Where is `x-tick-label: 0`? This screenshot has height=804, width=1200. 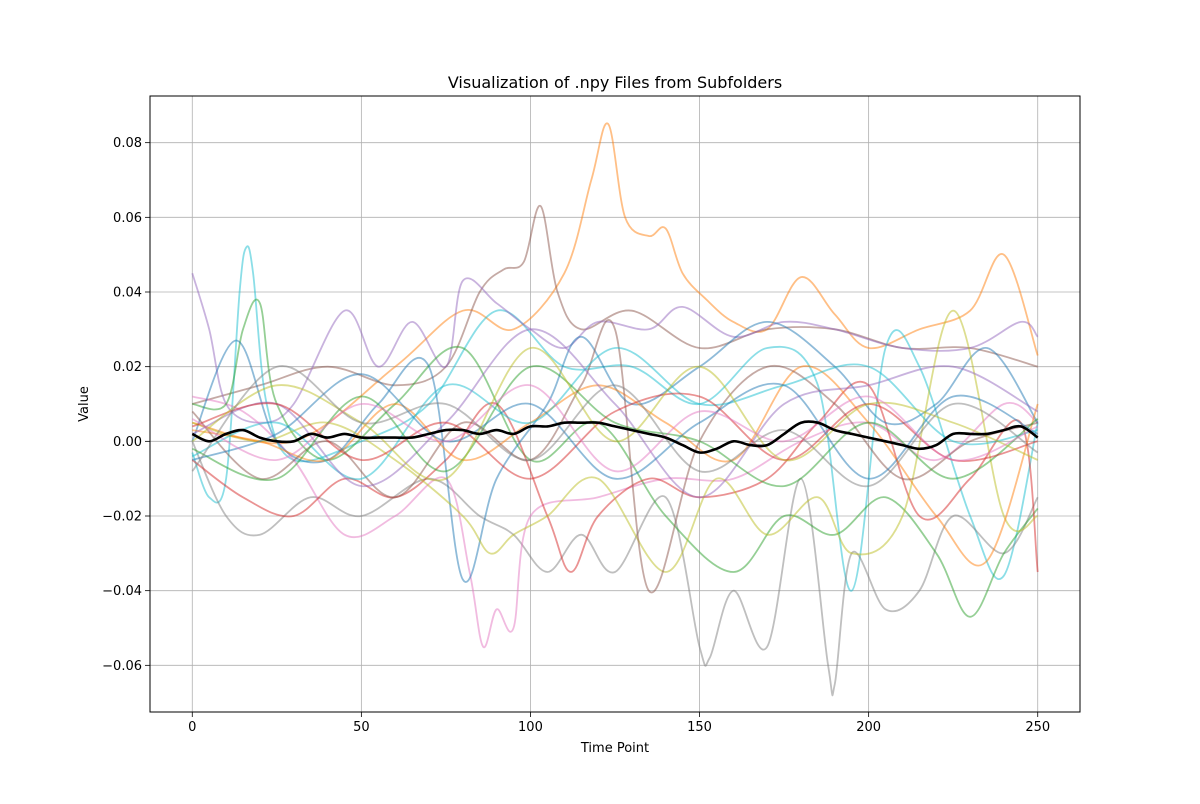 x-tick-label: 0 is located at coordinates (192, 727).